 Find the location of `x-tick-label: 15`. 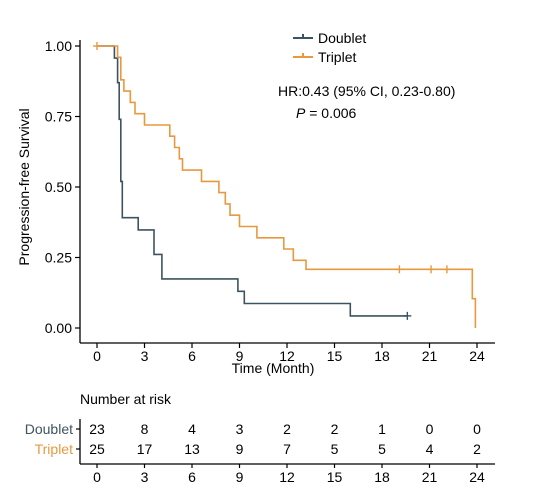

x-tick-label: 15 is located at coordinates (335, 356).